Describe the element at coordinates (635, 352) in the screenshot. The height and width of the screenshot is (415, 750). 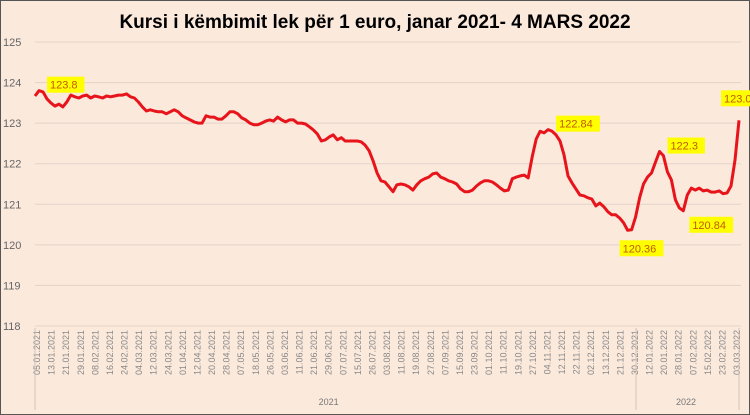
I see `x-tick-label: 30.12.2021` at that location.